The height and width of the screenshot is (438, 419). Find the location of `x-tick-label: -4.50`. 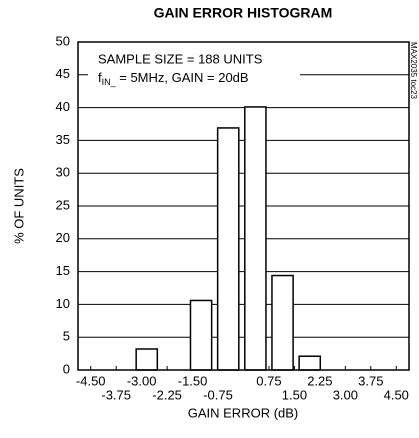

x-tick-label: -4.50 is located at coordinates (91, 380).